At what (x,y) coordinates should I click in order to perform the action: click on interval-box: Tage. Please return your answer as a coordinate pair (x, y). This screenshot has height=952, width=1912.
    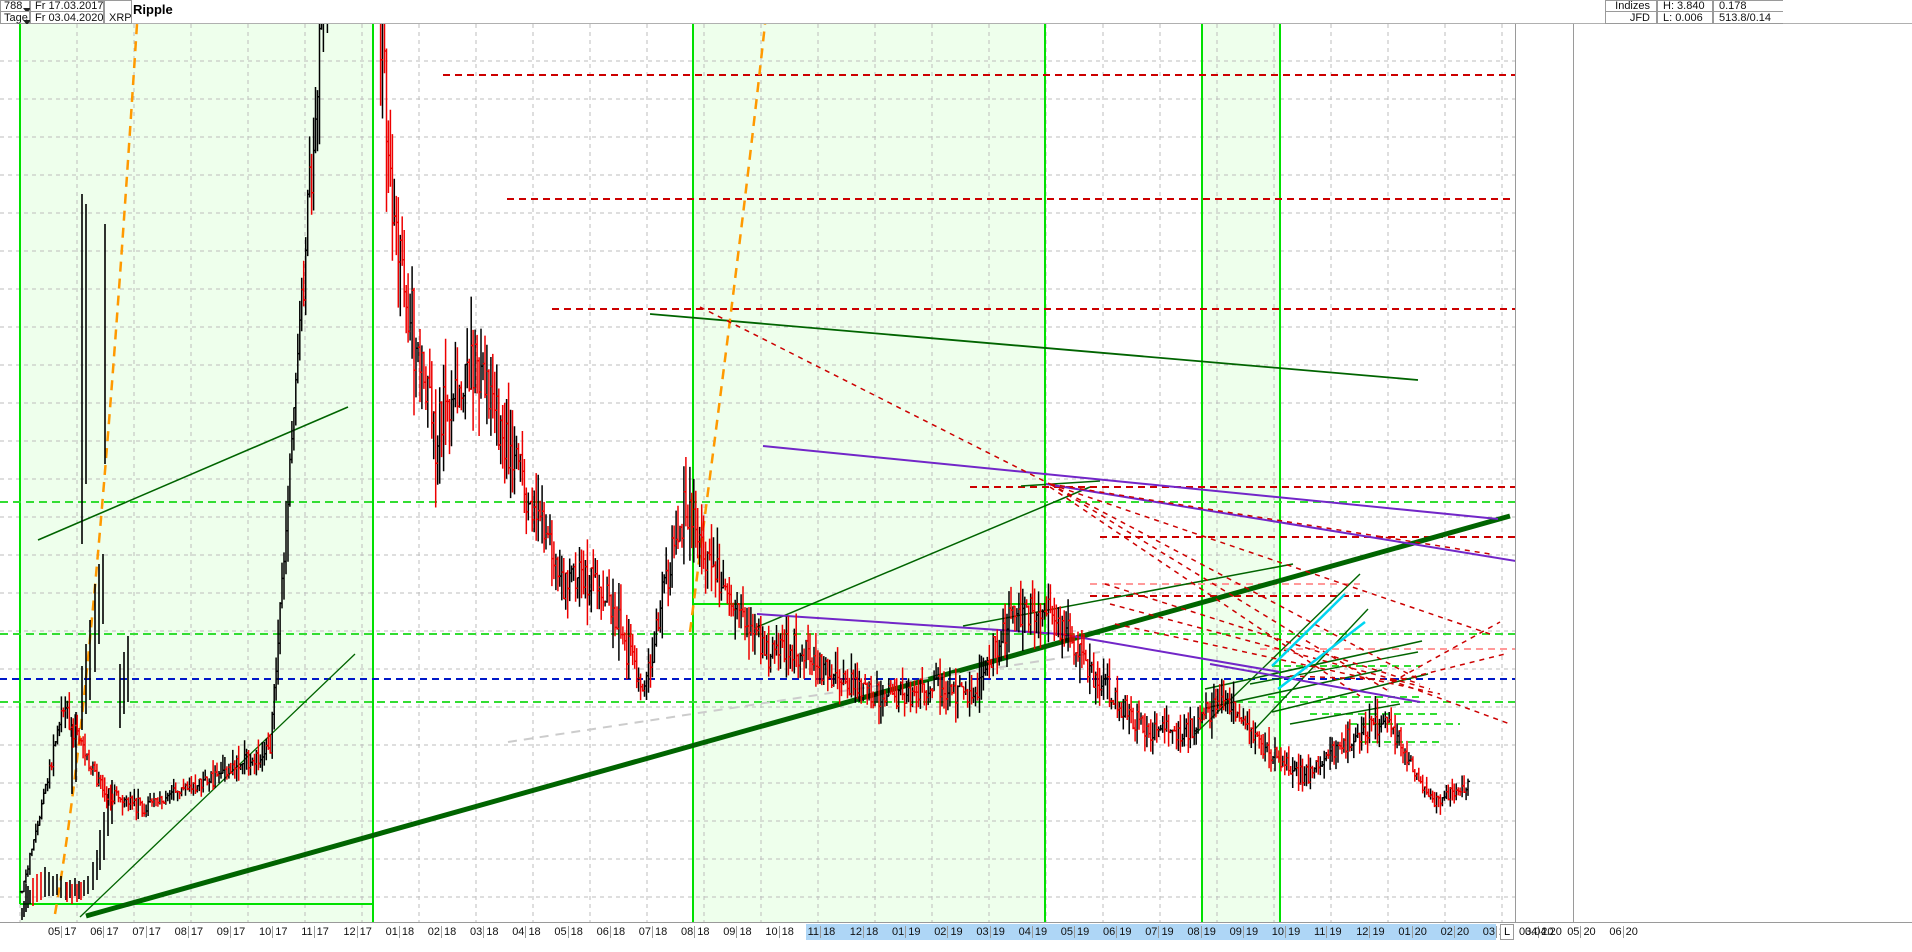
    Looking at the image, I should click on (15, 17).